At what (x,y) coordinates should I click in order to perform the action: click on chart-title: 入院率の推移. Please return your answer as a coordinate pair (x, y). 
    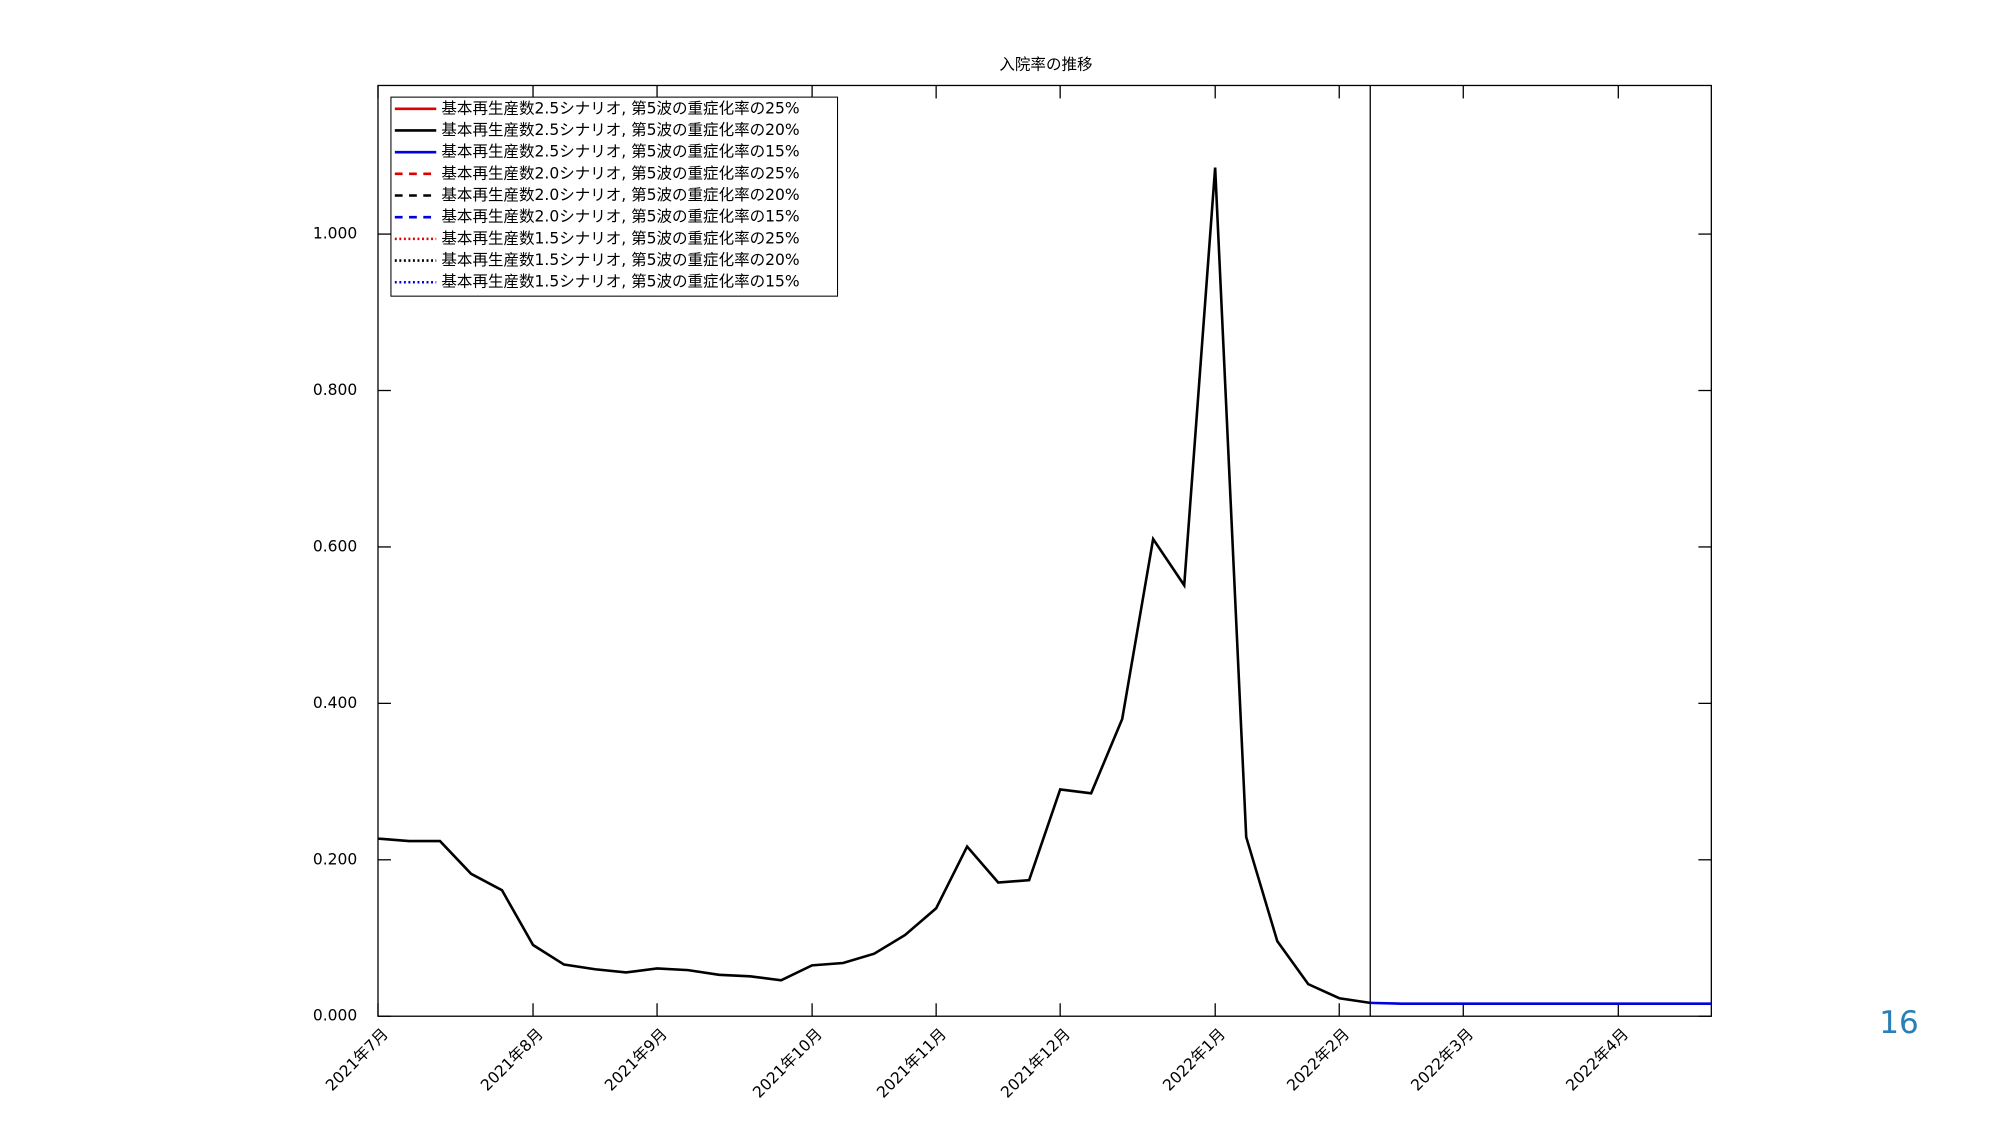
    Looking at the image, I should click on (1045, 63).